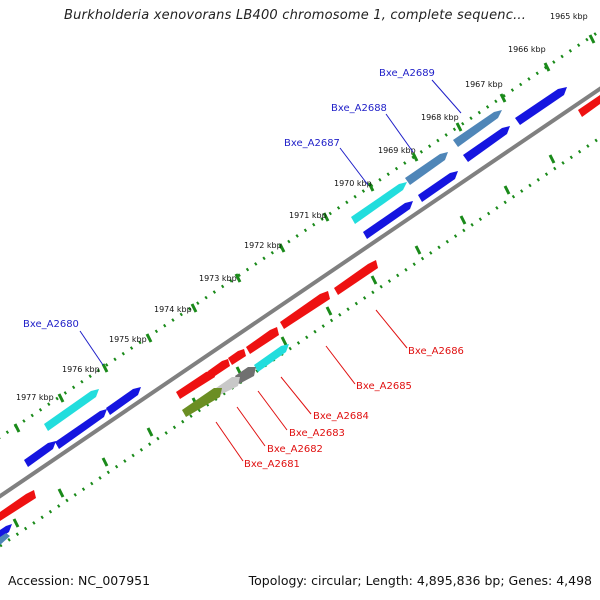 The width and height of the screenshot is (600, 600). What do you see at coordinates (35, 397) in the screenshot?
I see `tick-label: 1977 kbp` at bounding box center [35, 397].